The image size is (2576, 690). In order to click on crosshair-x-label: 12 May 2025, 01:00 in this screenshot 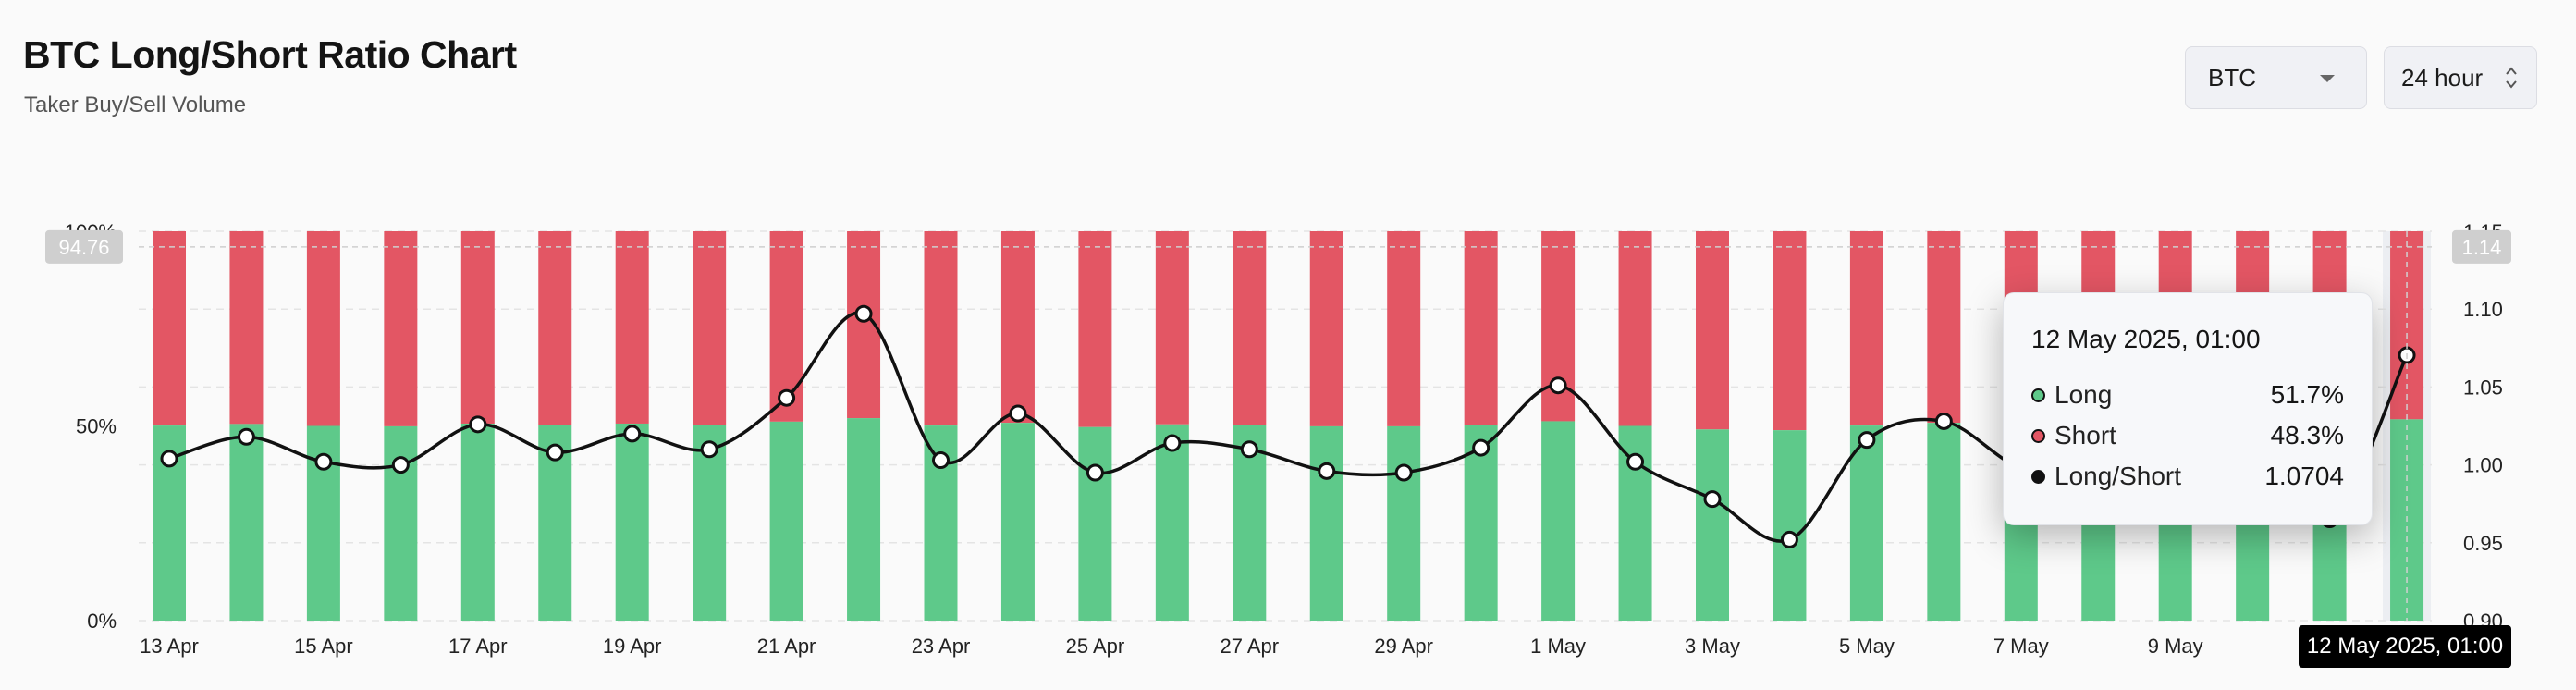, I will do `click(2405, 646)`.